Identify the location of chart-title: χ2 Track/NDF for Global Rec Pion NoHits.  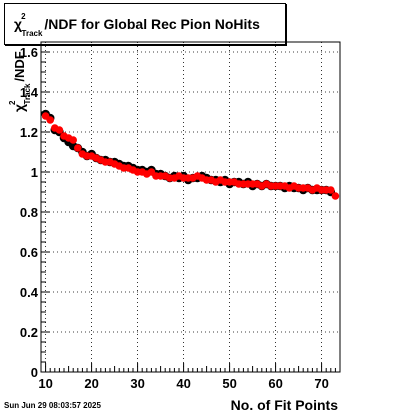
(137, 25).